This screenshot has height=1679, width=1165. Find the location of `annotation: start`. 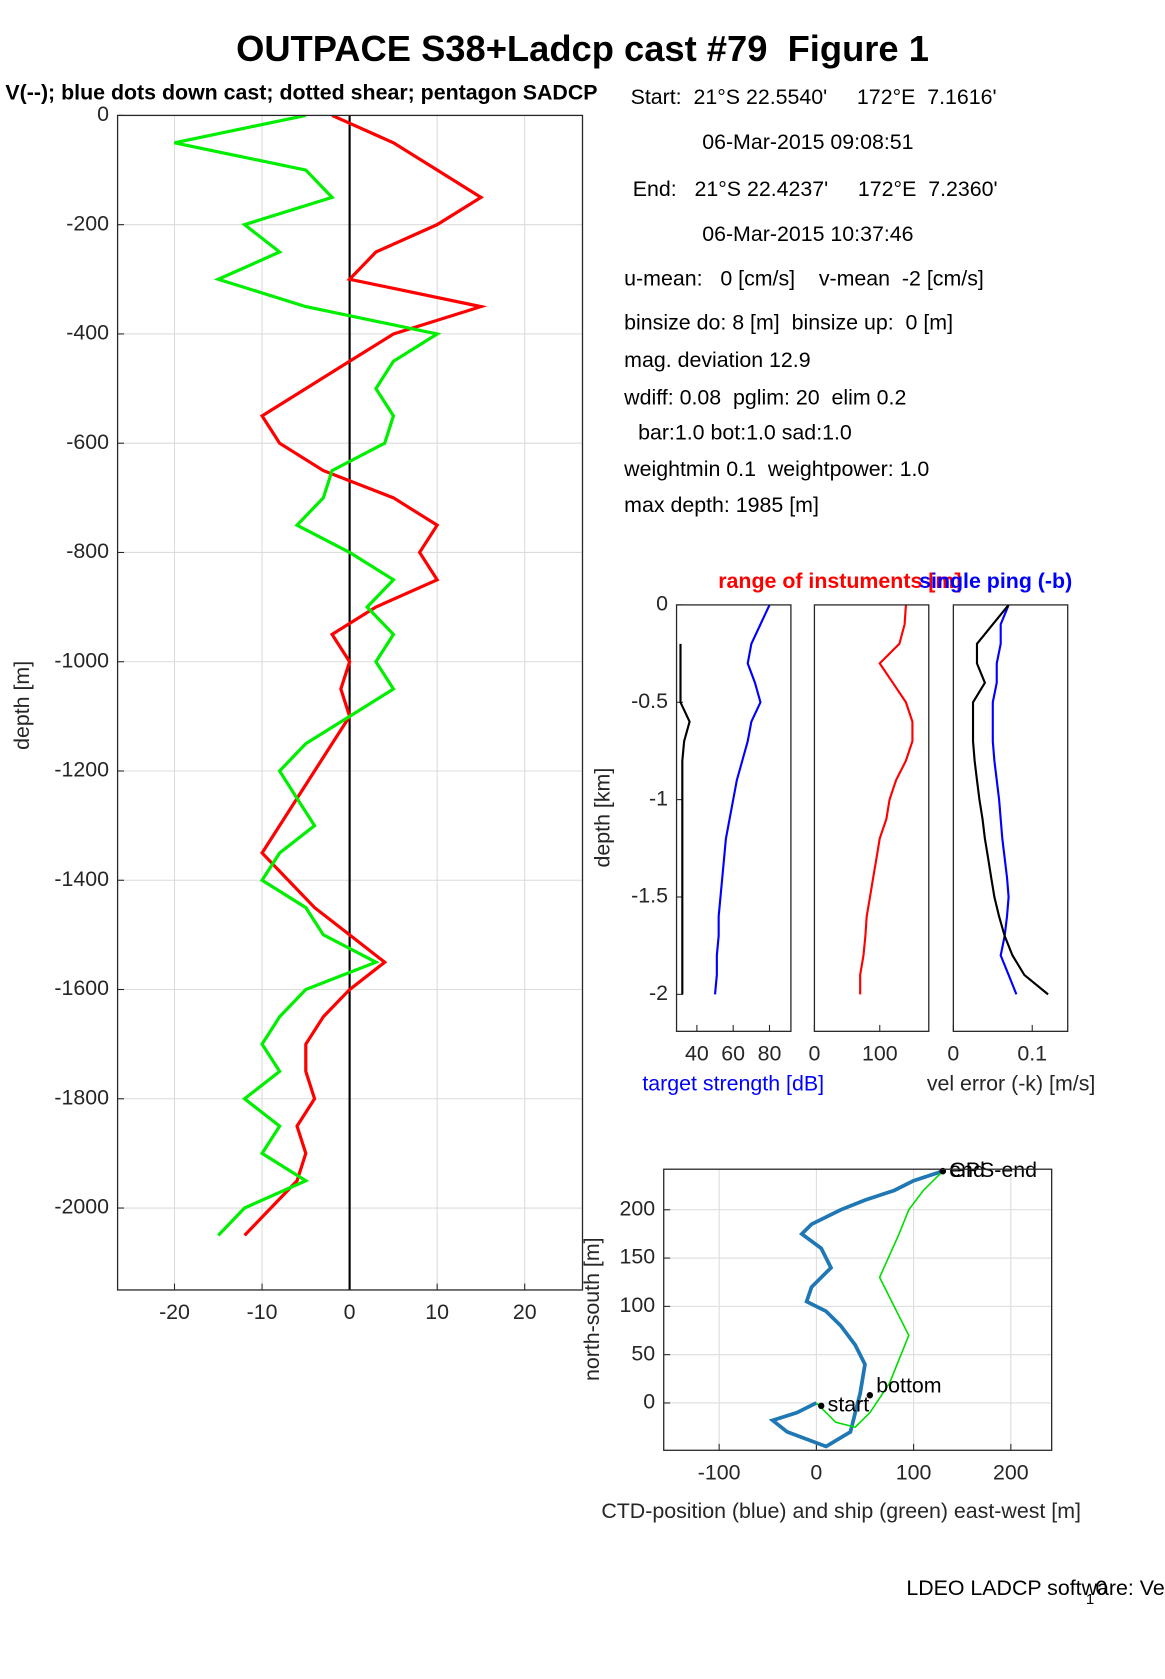

annotation: start is located at coordinates (849, 1404).